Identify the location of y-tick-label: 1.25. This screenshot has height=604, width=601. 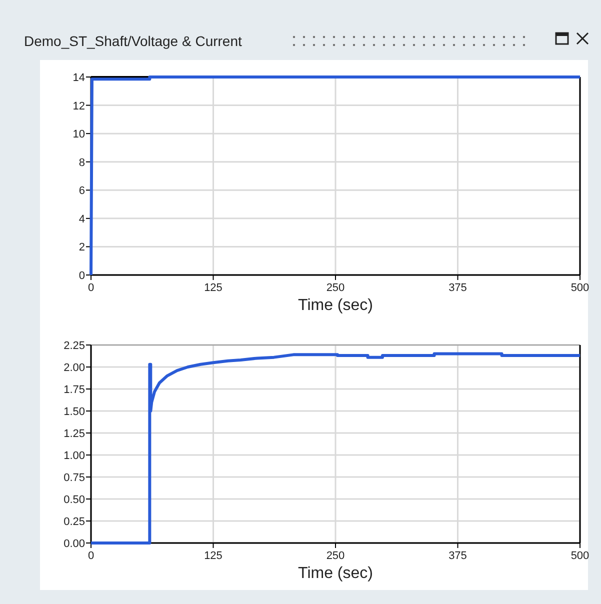
(74, 434).